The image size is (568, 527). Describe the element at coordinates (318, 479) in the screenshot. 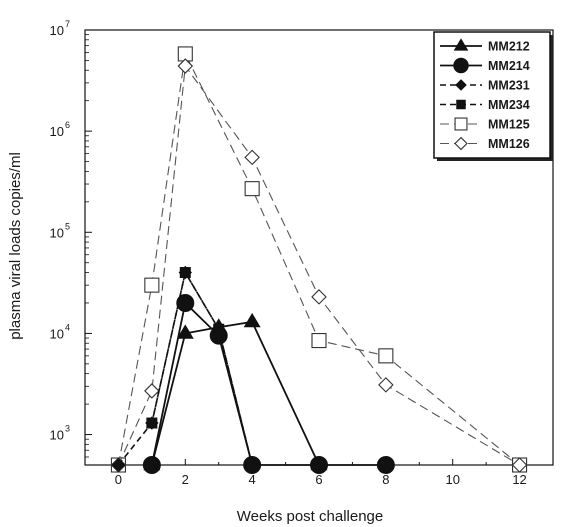

I see `x-tick-label: 6` at that location.